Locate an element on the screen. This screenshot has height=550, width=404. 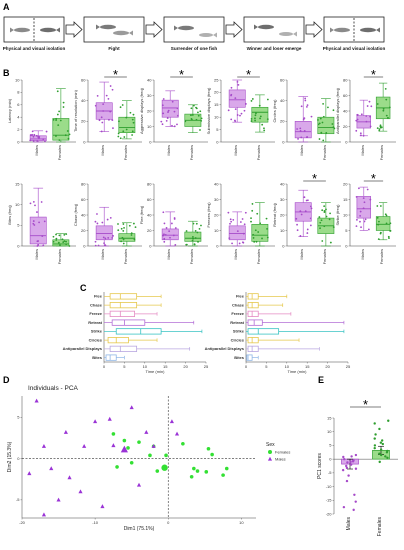
y-axis-label: Bites (freq) is located at coordinates (9, 215).